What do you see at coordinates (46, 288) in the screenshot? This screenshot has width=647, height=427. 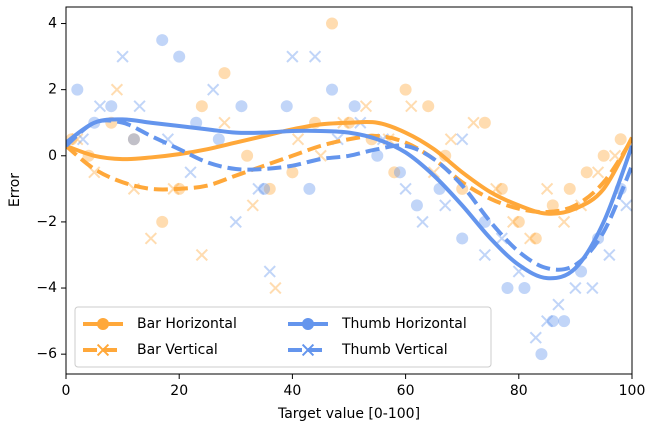 I see `y-tick-label: −4` at bounding box center [46, 288].